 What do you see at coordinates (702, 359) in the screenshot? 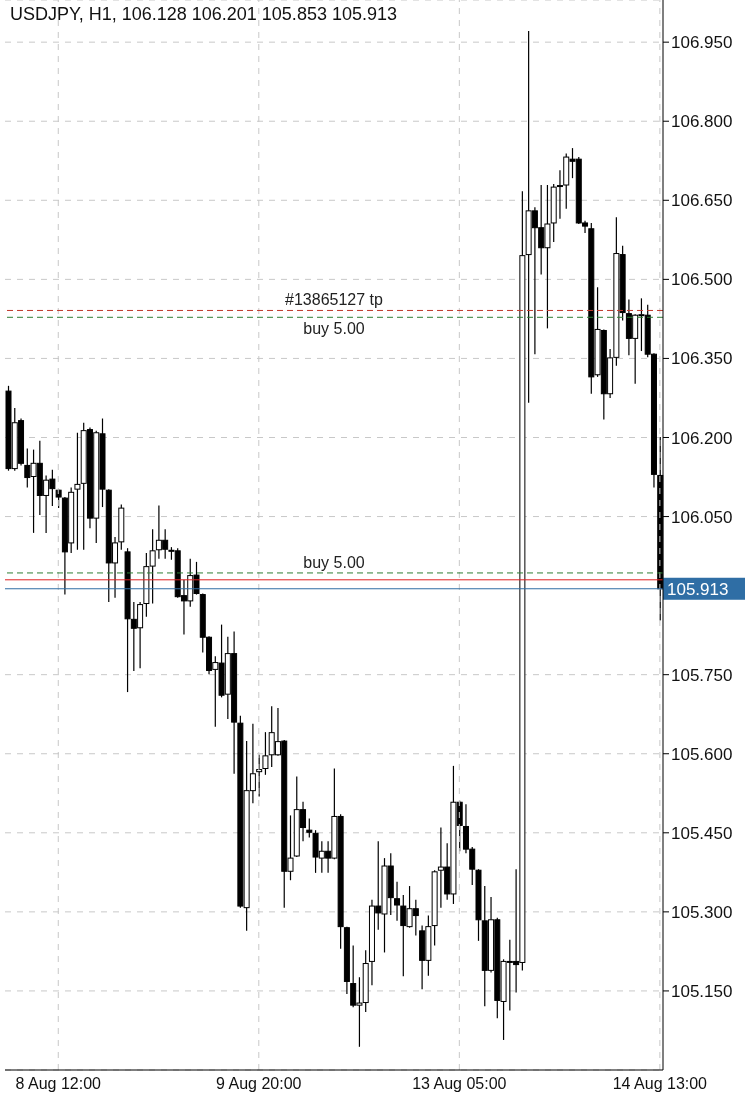
I see `y-tick-label: 106.350` at bounding box center [702, 359].